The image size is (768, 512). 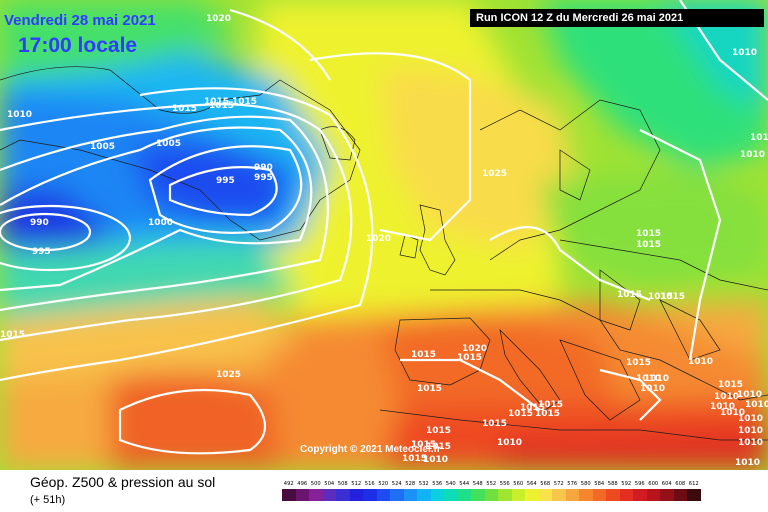 I want to click on legend-swatch: 564, so click(x=532, y=490).